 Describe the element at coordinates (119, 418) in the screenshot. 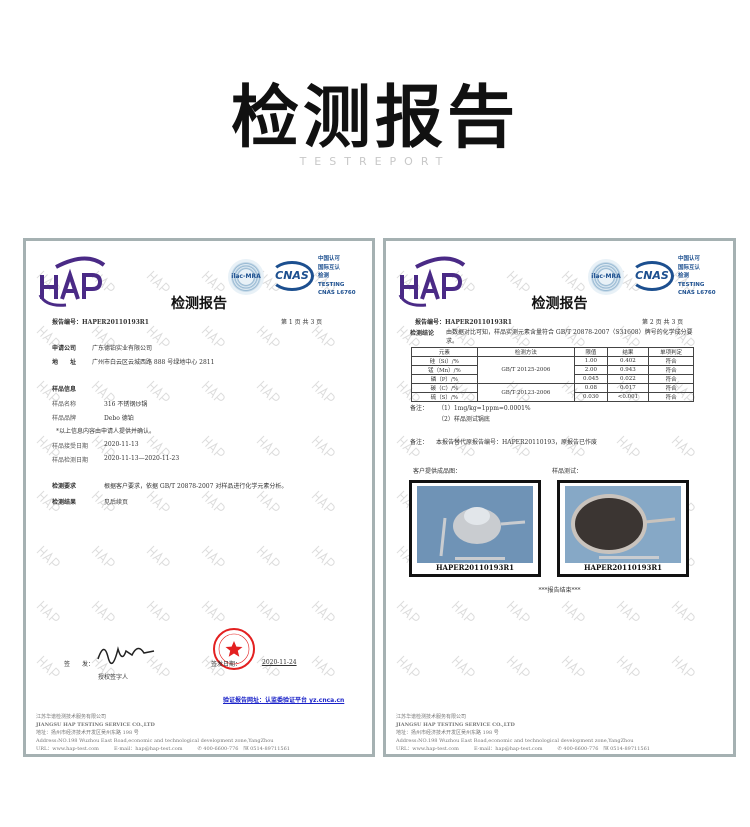

I see `brand: Debo 德铂` at that location.